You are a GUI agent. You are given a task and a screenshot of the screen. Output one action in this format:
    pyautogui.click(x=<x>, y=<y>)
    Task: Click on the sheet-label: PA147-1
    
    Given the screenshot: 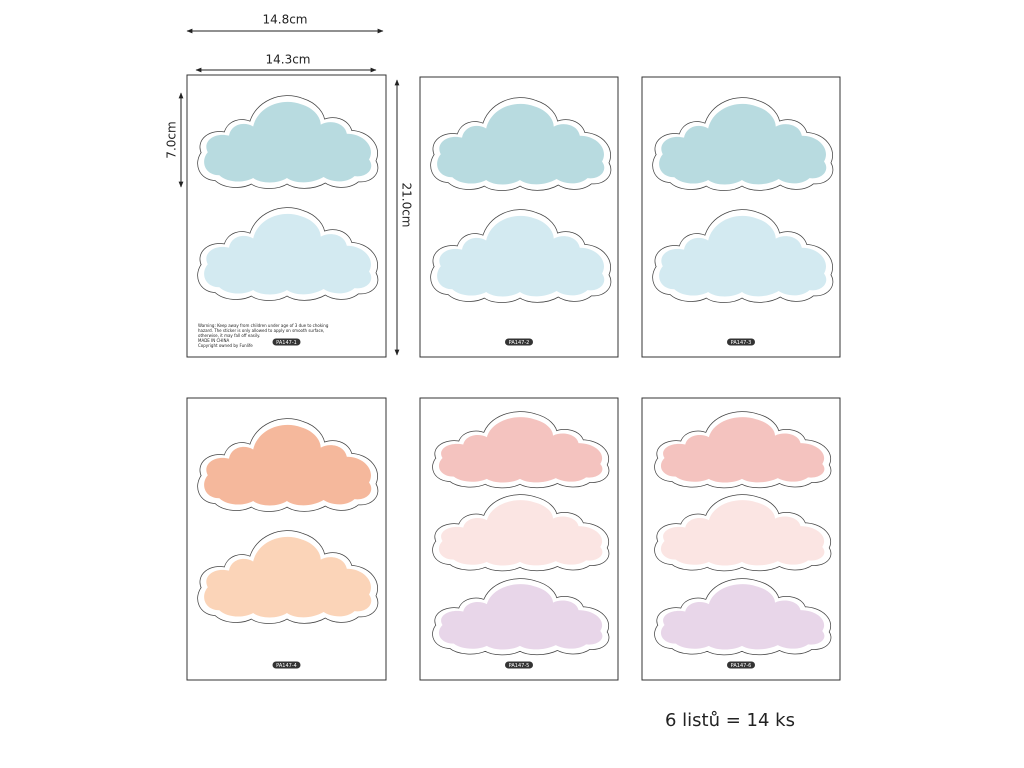 What is the action you would take?
    pyautogui.click(x=286, y=343)
    